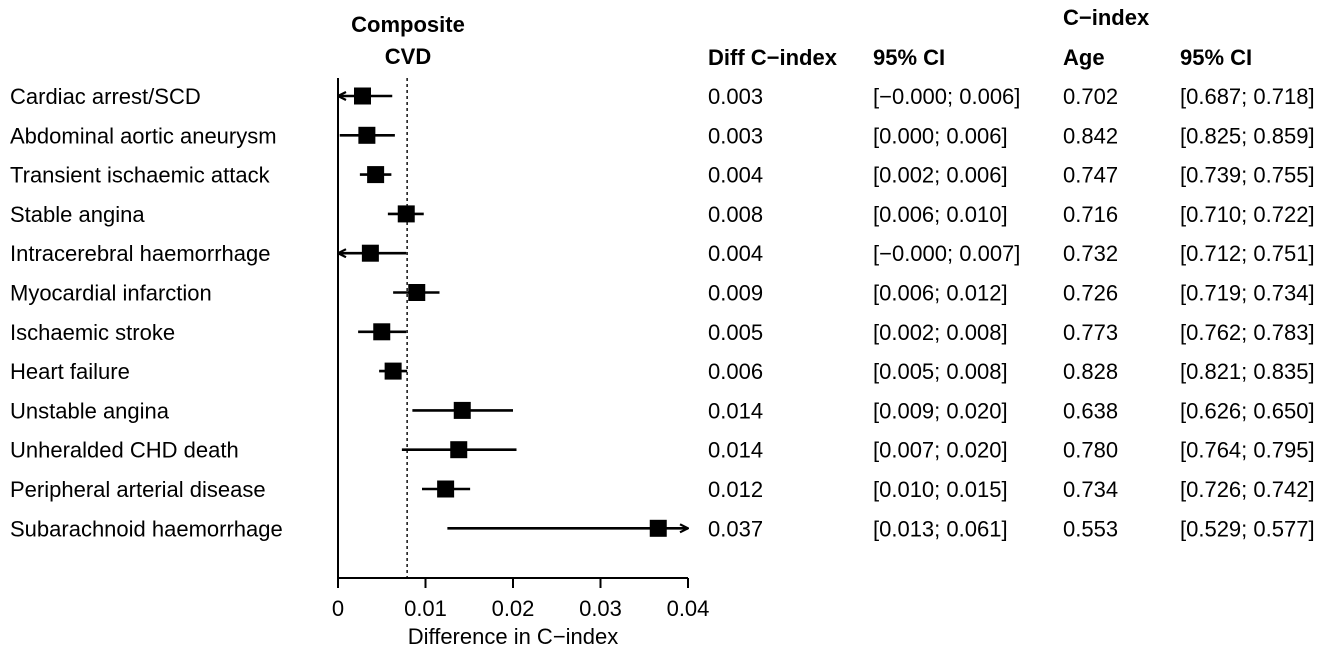  What do you see at coordinates (1247, 410) in the screenshot?
I see `age-ci-value: [0.626; 0.650]` at bounding box center [1247, 410].